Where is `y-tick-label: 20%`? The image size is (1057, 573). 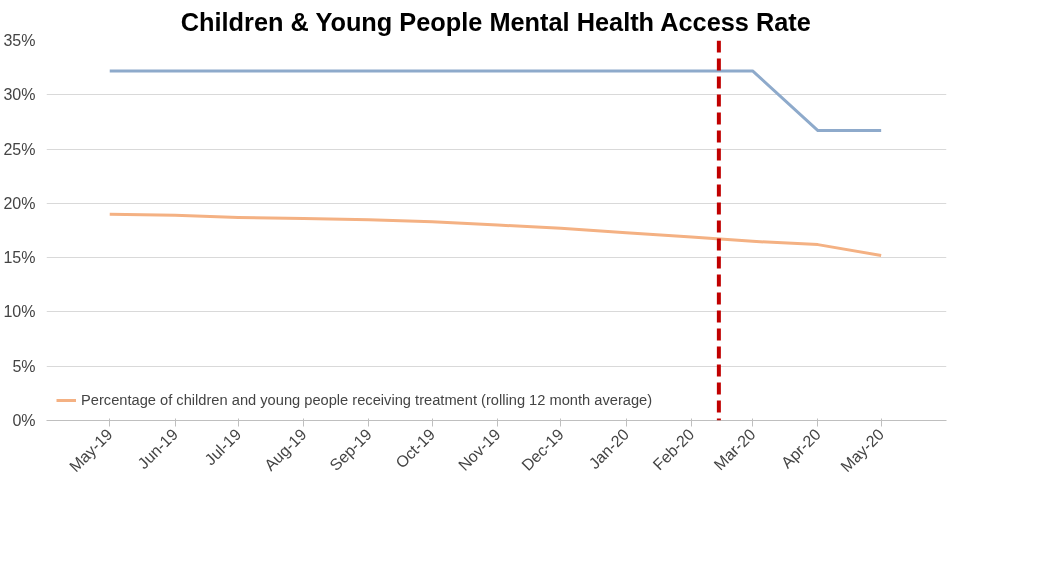 y-tick-label: 20% is located at coordinates (19, 203).